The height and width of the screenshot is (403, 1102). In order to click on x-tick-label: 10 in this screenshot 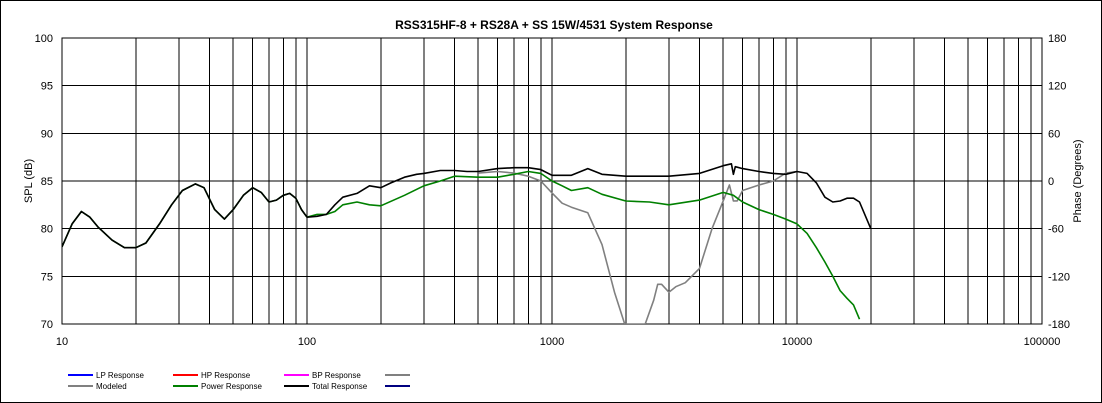, I will do `click(62, 342)`.